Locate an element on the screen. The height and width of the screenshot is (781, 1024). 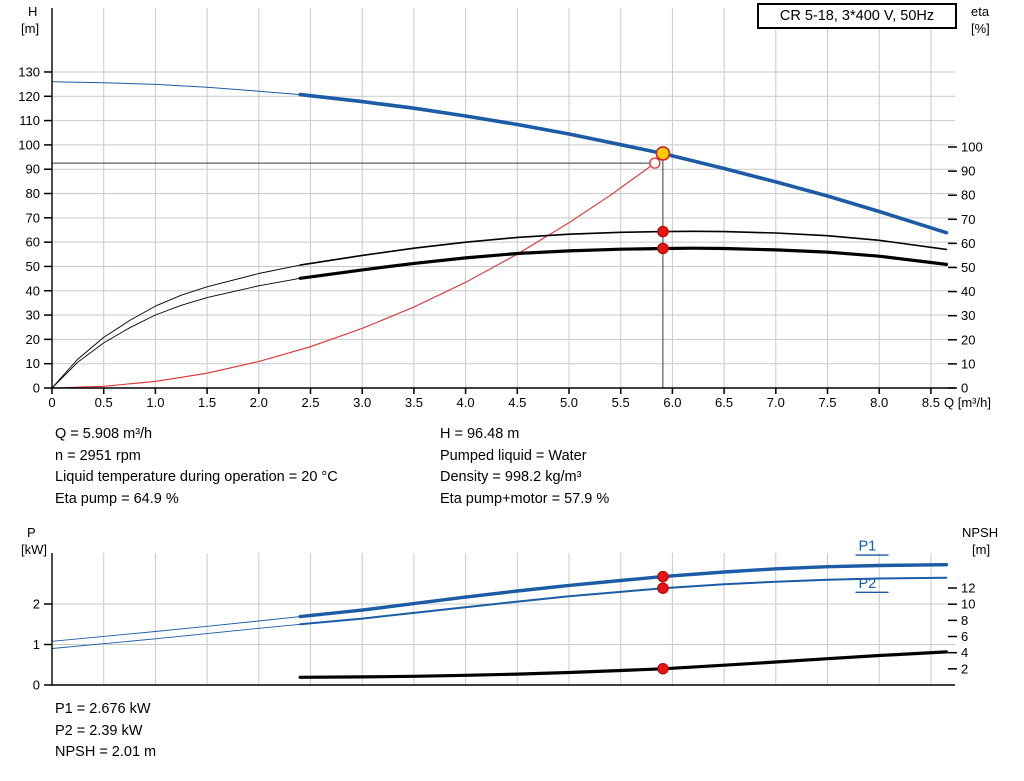
p1-curve-thin is located at coordinates (176, 629).